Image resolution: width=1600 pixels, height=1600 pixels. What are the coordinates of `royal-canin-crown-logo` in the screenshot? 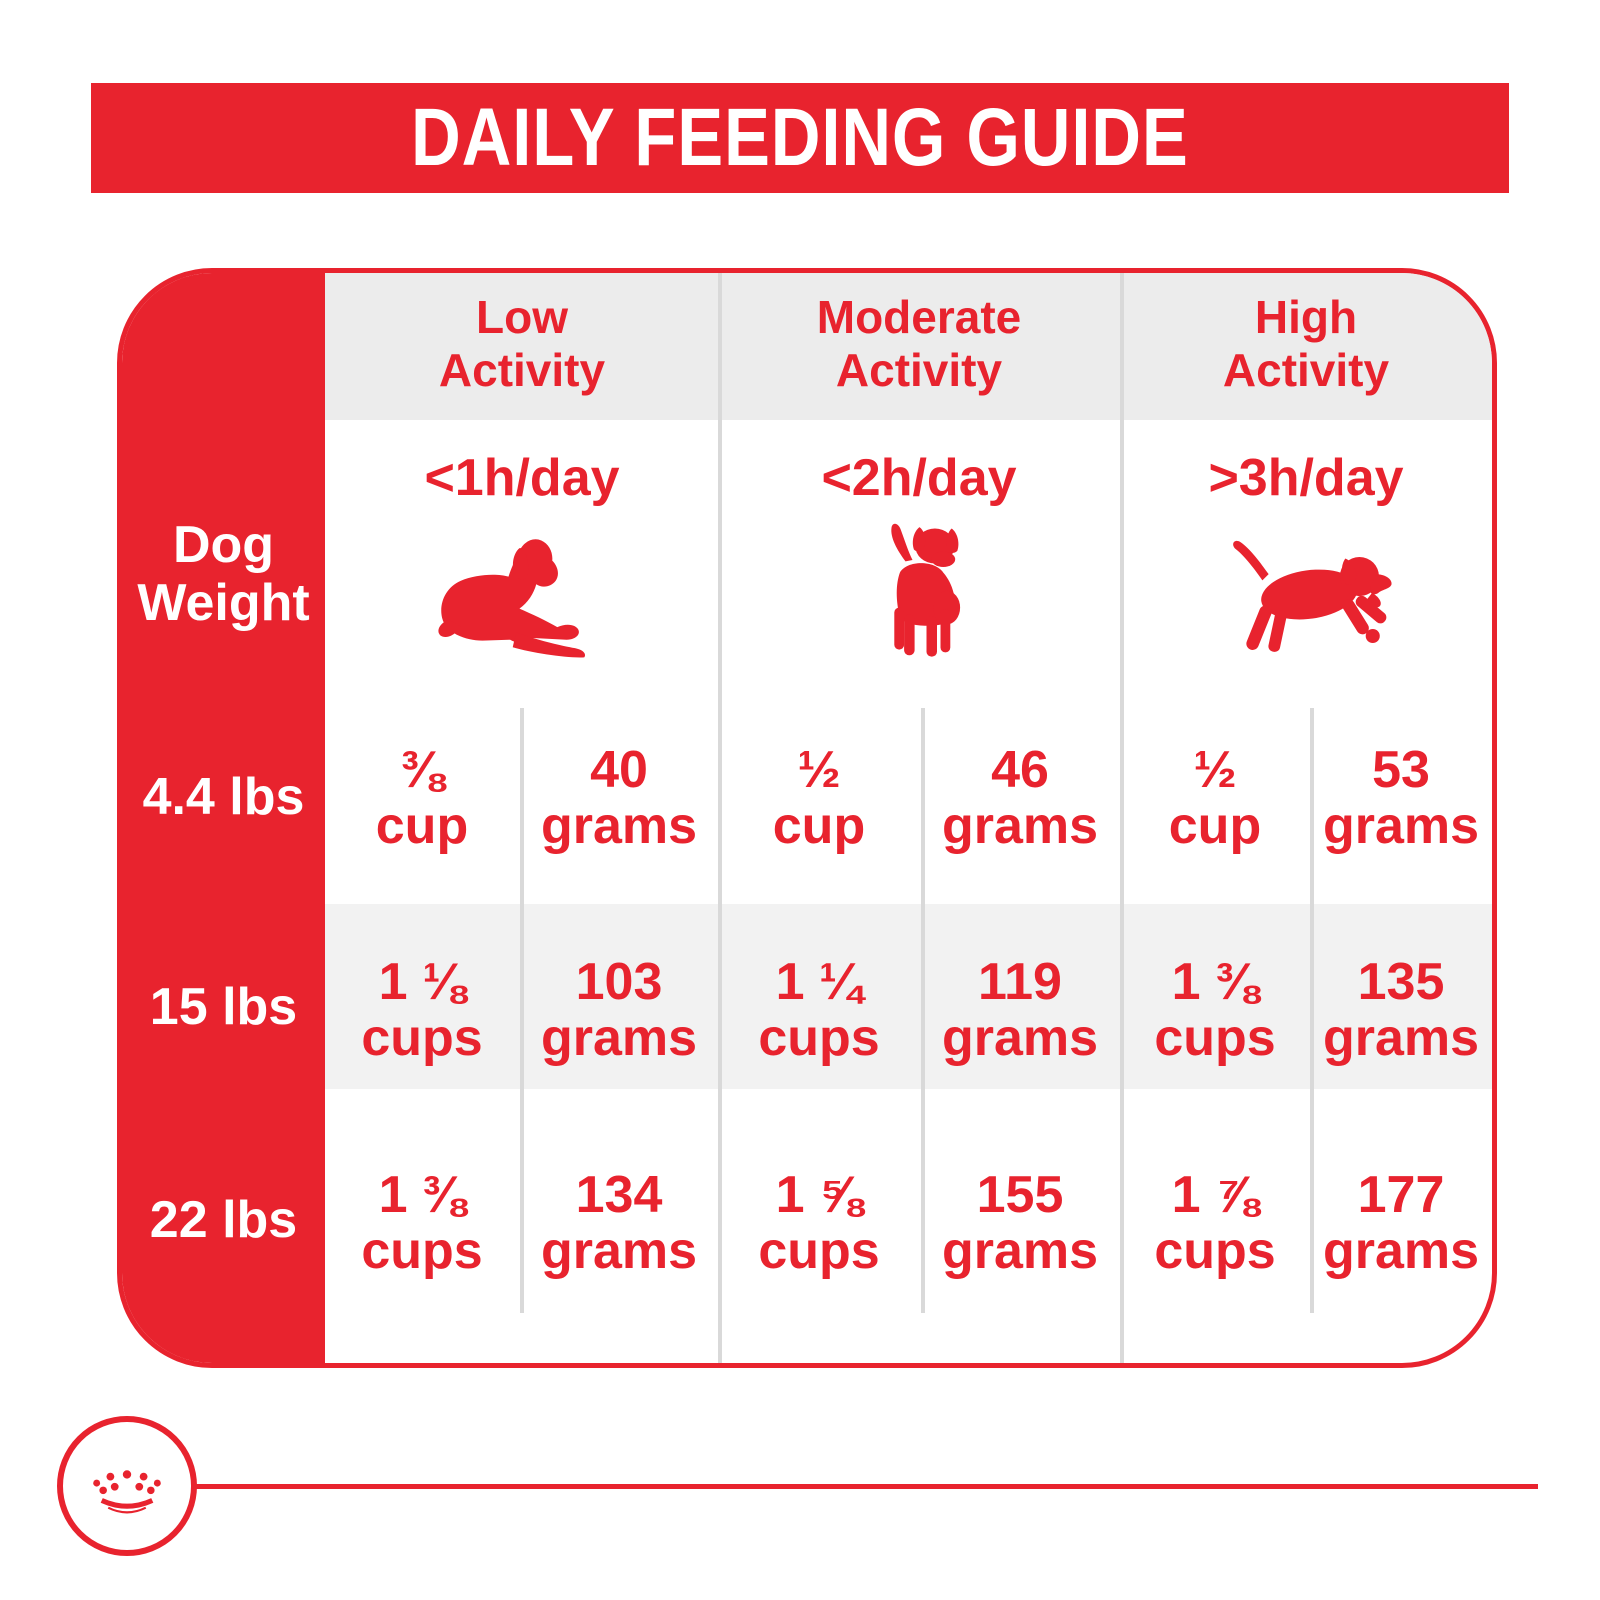 It's located at (127, 1486).